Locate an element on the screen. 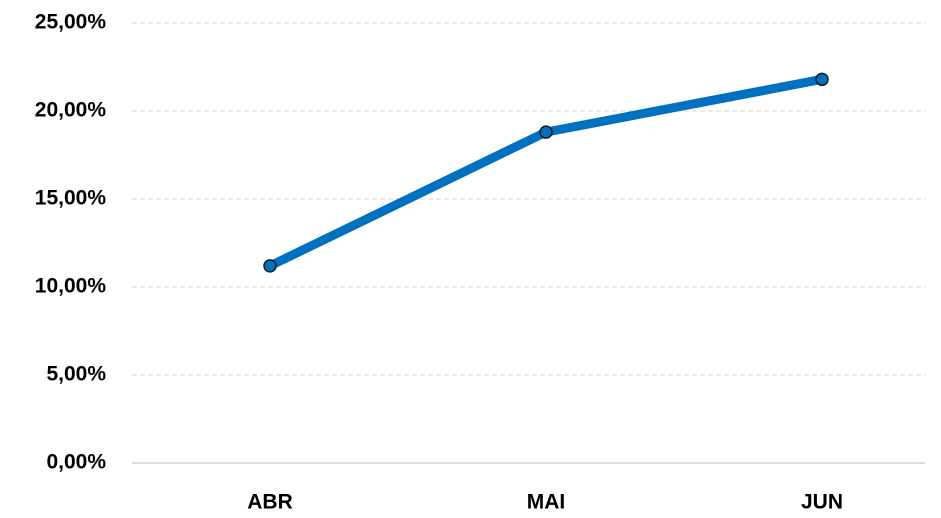 The height and width of the screenshot is (518, 941). y-tick-label: 0,00% is located at coordinates (76, 462).